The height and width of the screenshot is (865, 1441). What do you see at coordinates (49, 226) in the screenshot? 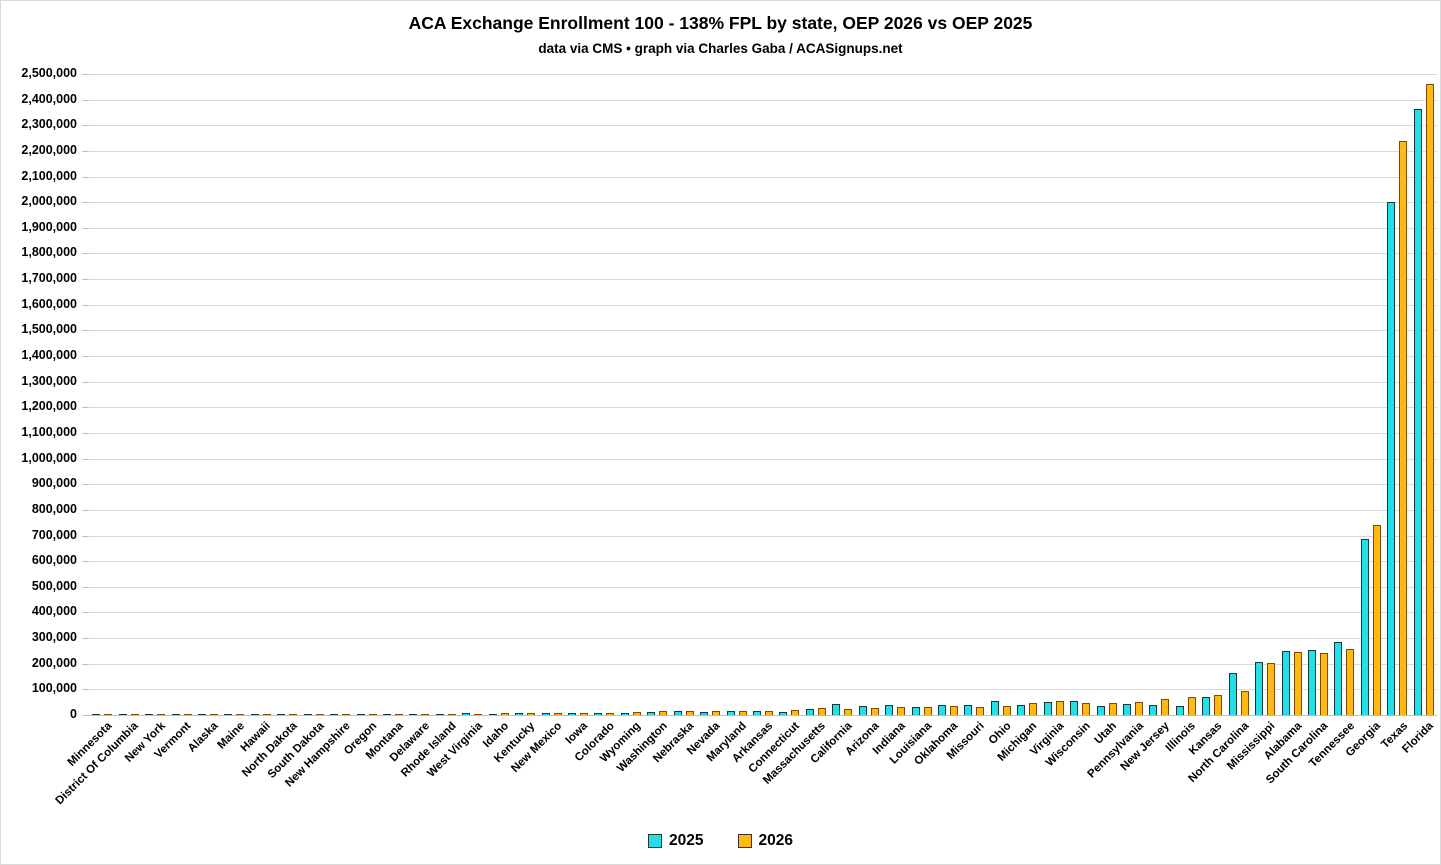
I see `y-axis-label-1900000: 1,900,000` at bounding box center [49, 226].